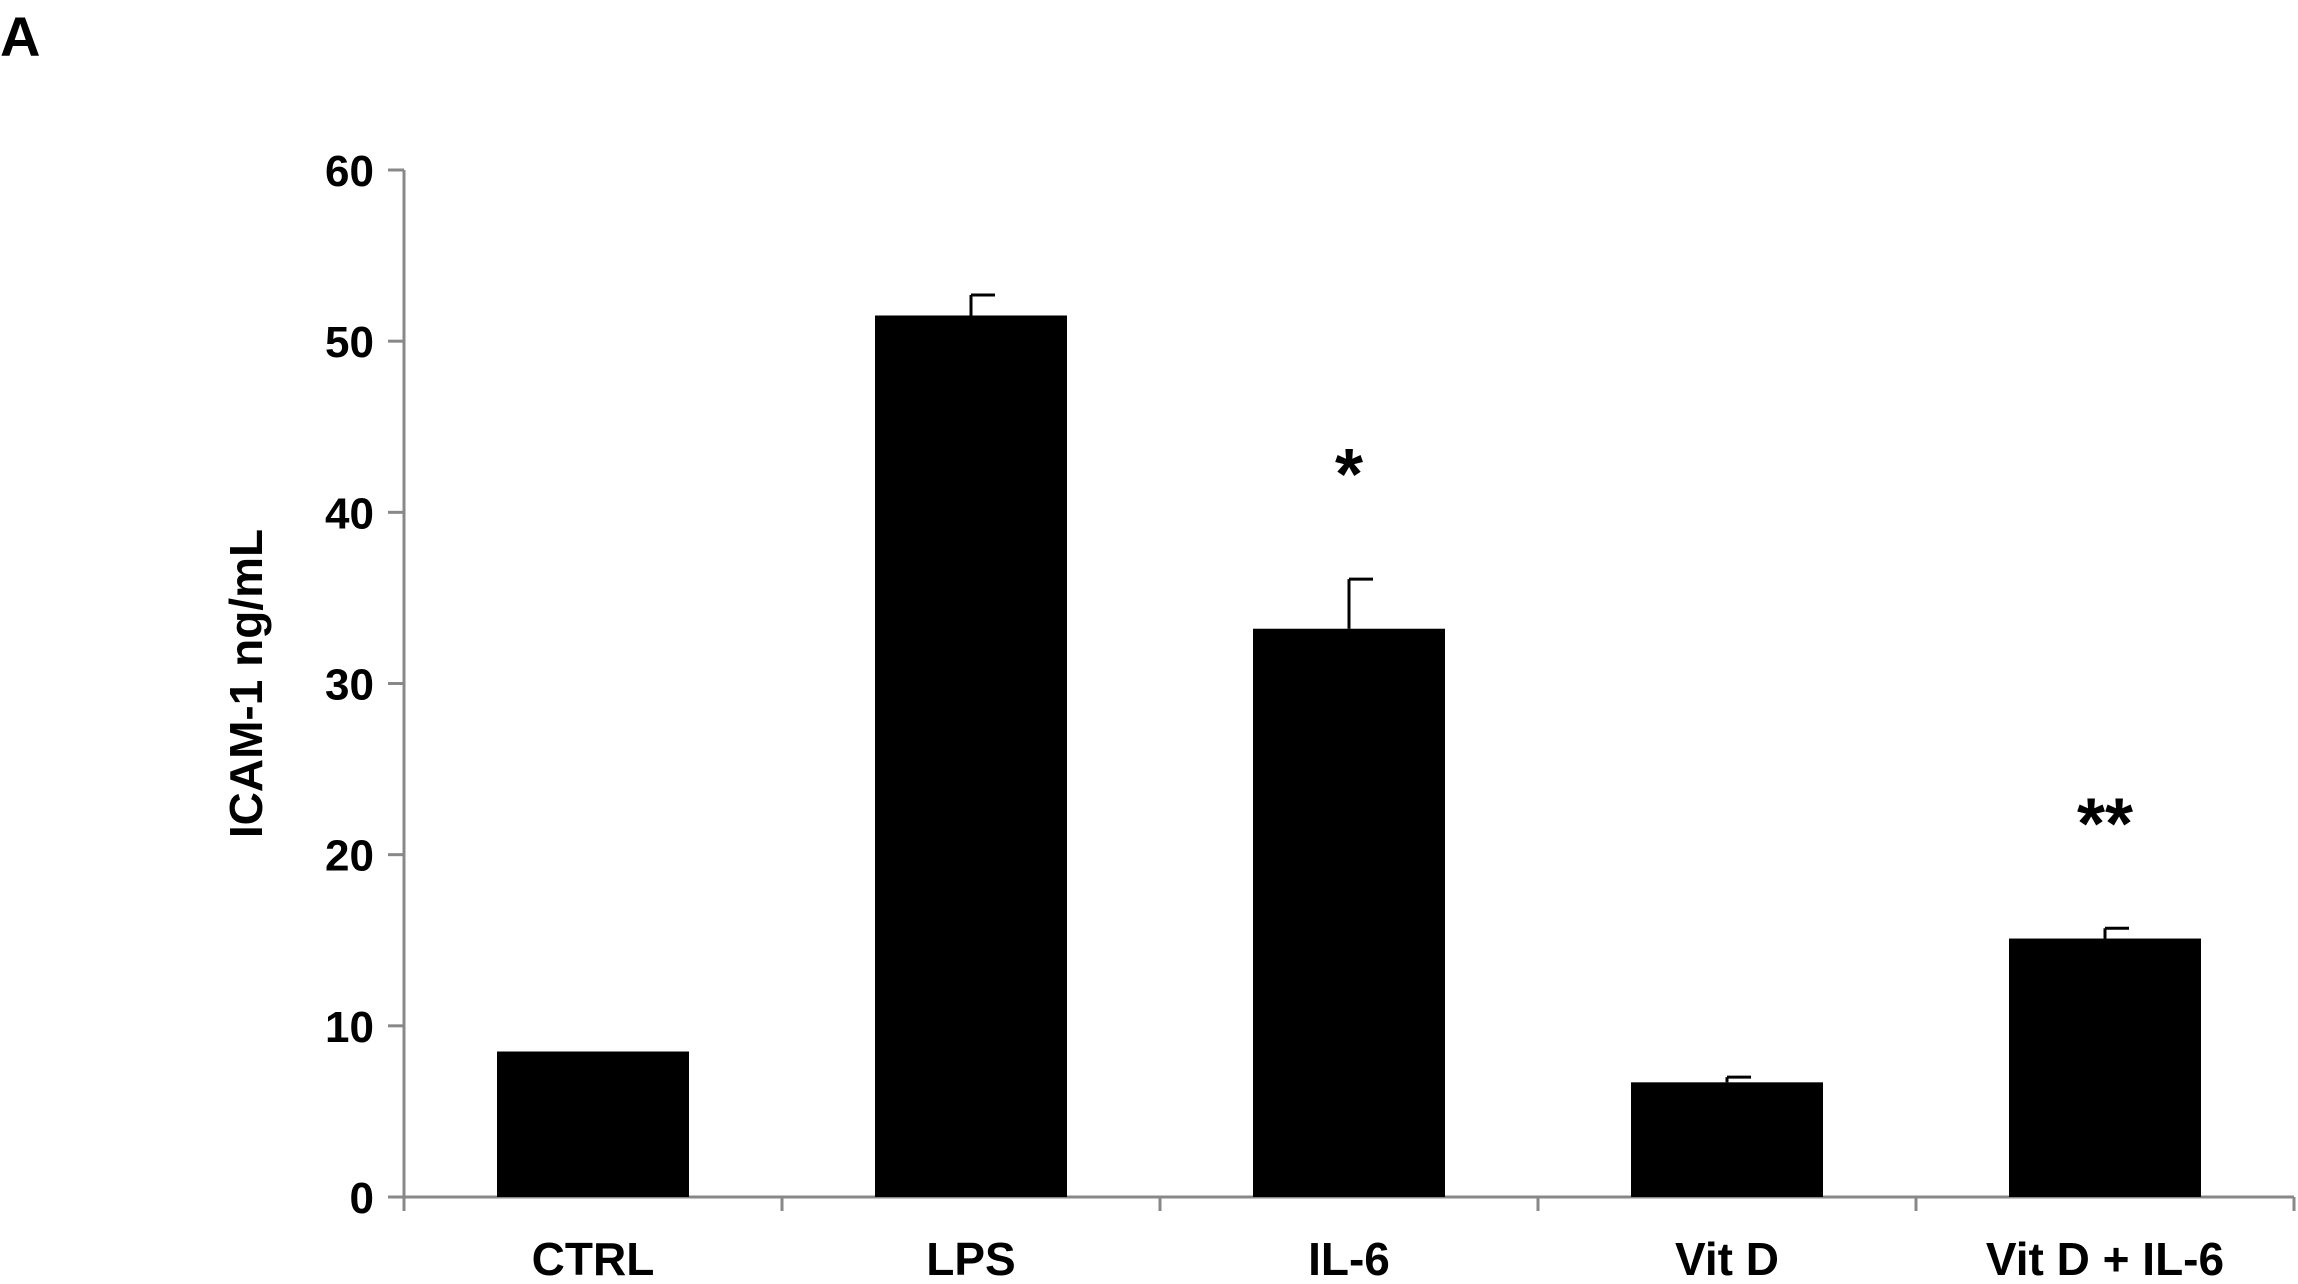 This screenshot has height=1284, width=2298. Describe the element at coordinates (970, 1258) in the screenshot. I see `x-tick-label: LPS` at that location.